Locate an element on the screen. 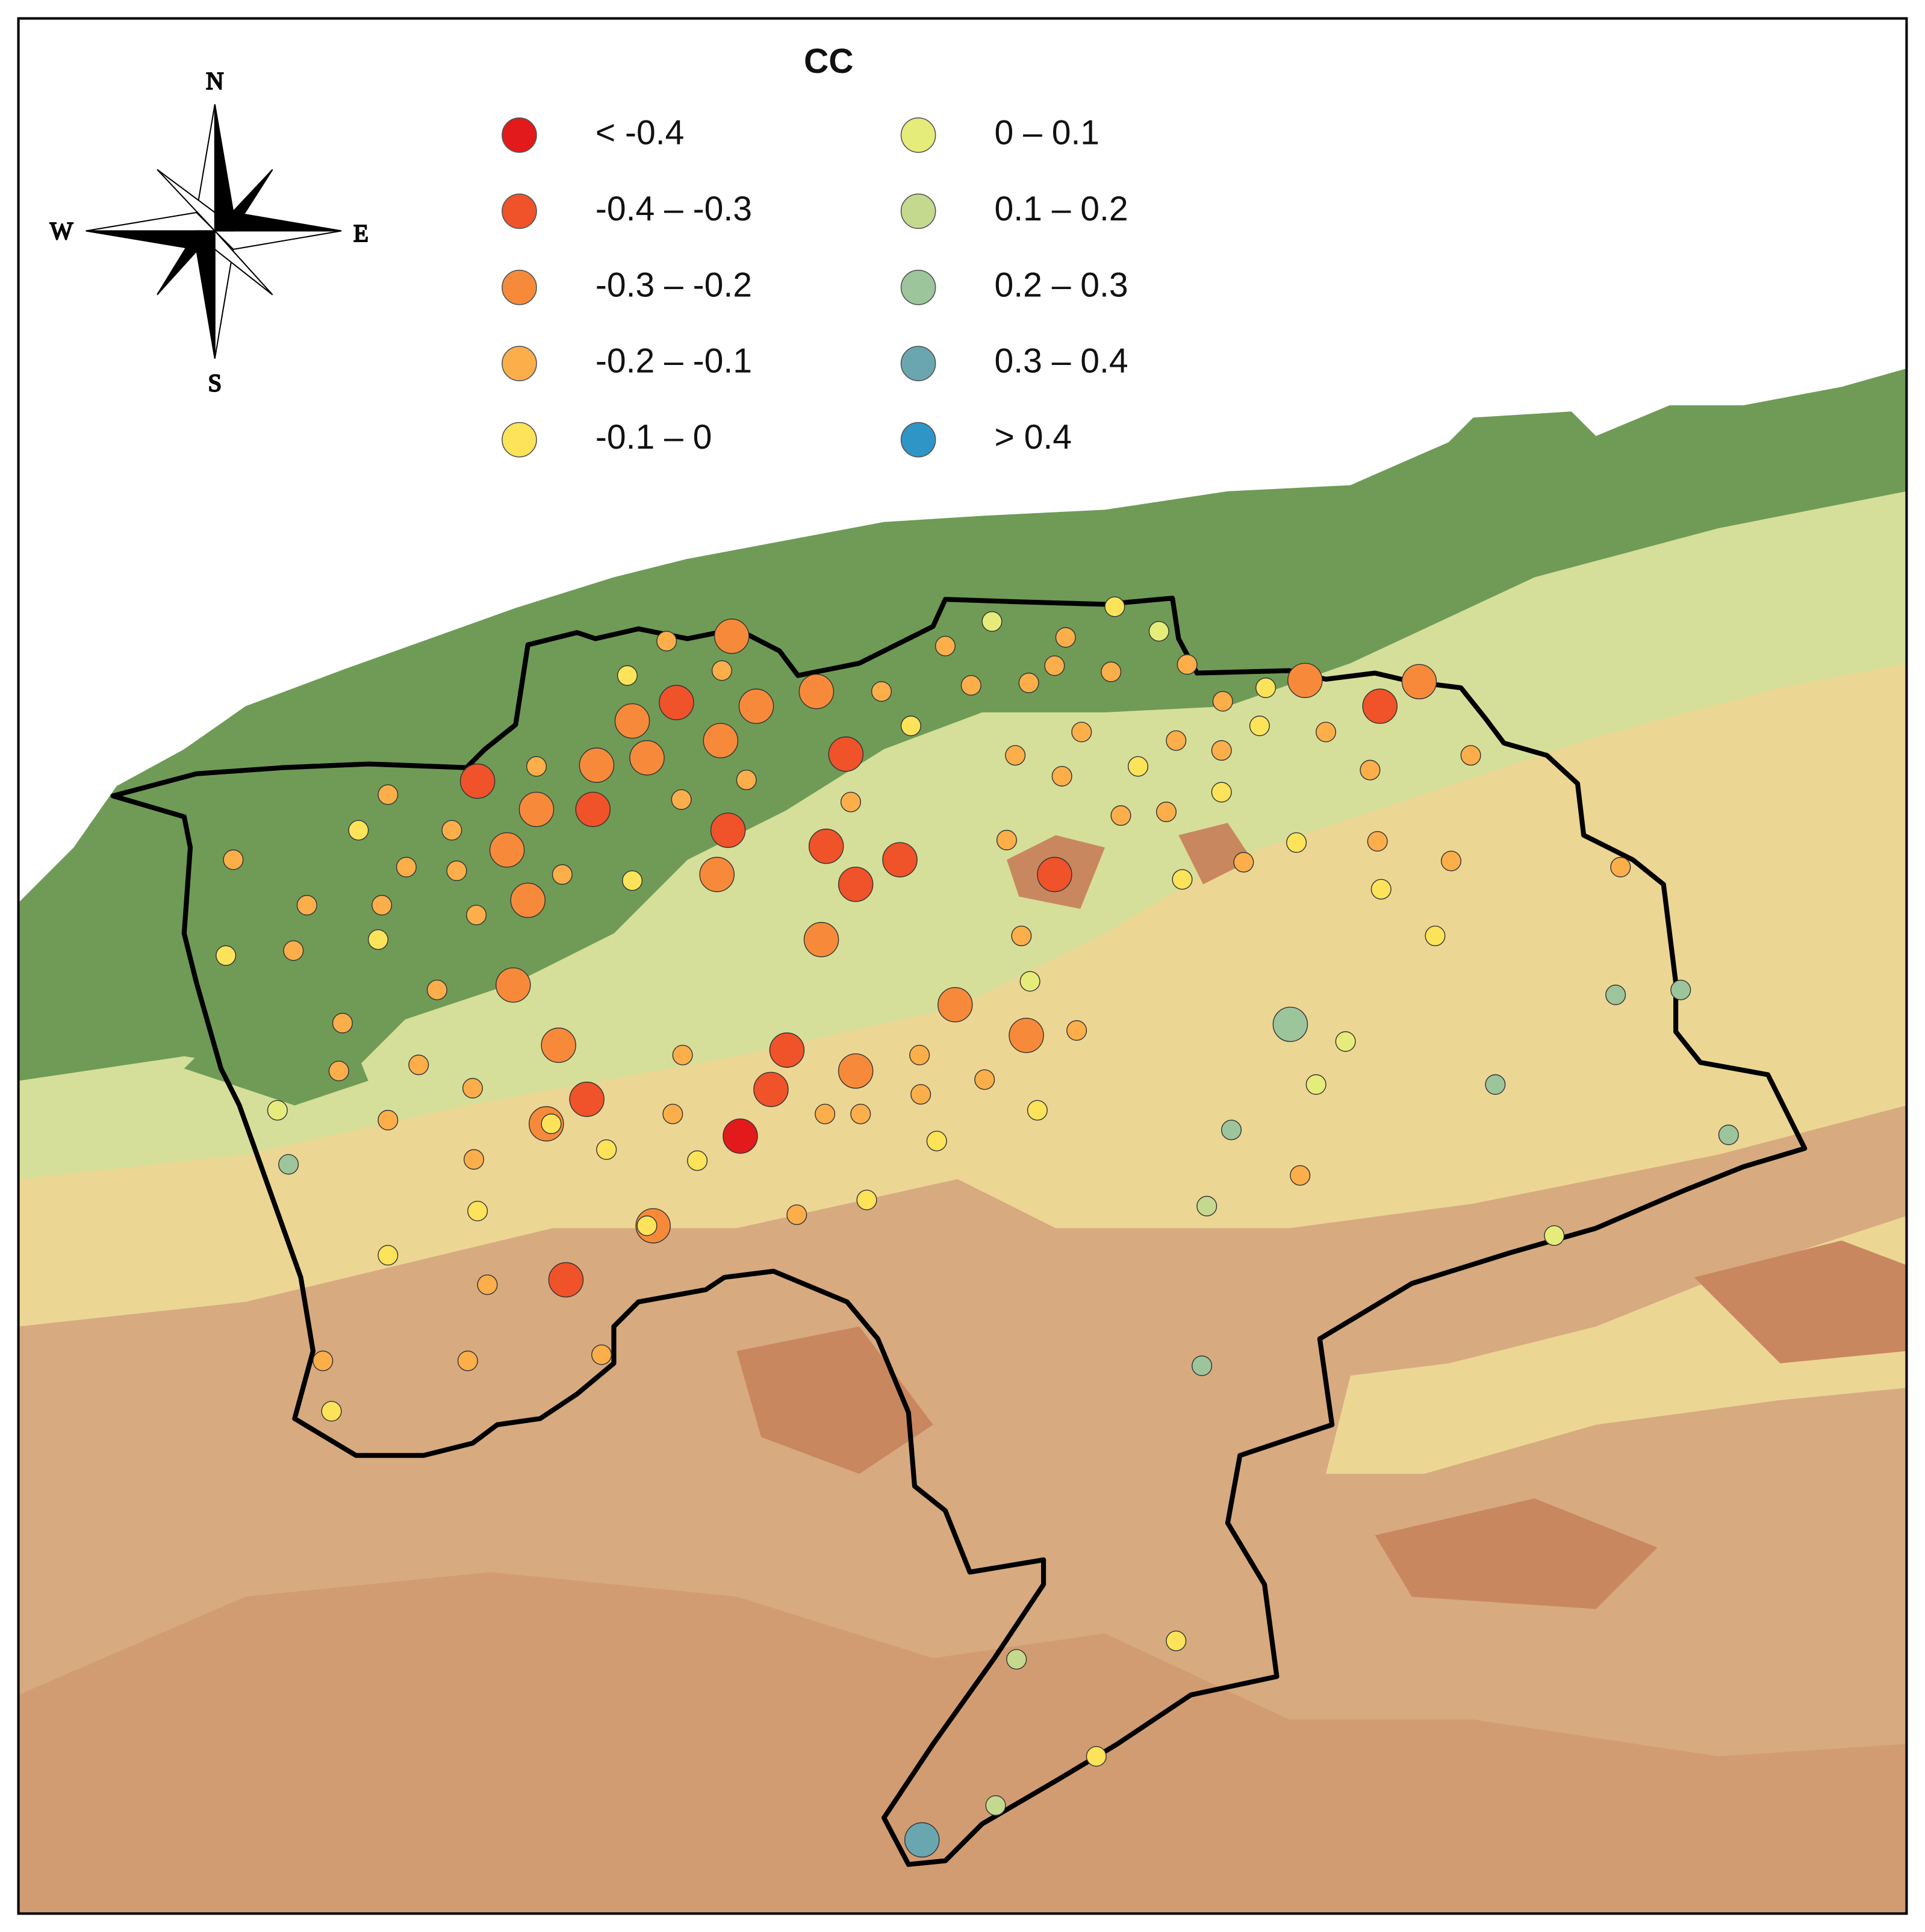  legend-label: -0.3 – -0.2 is located at coordinates (674, 285).